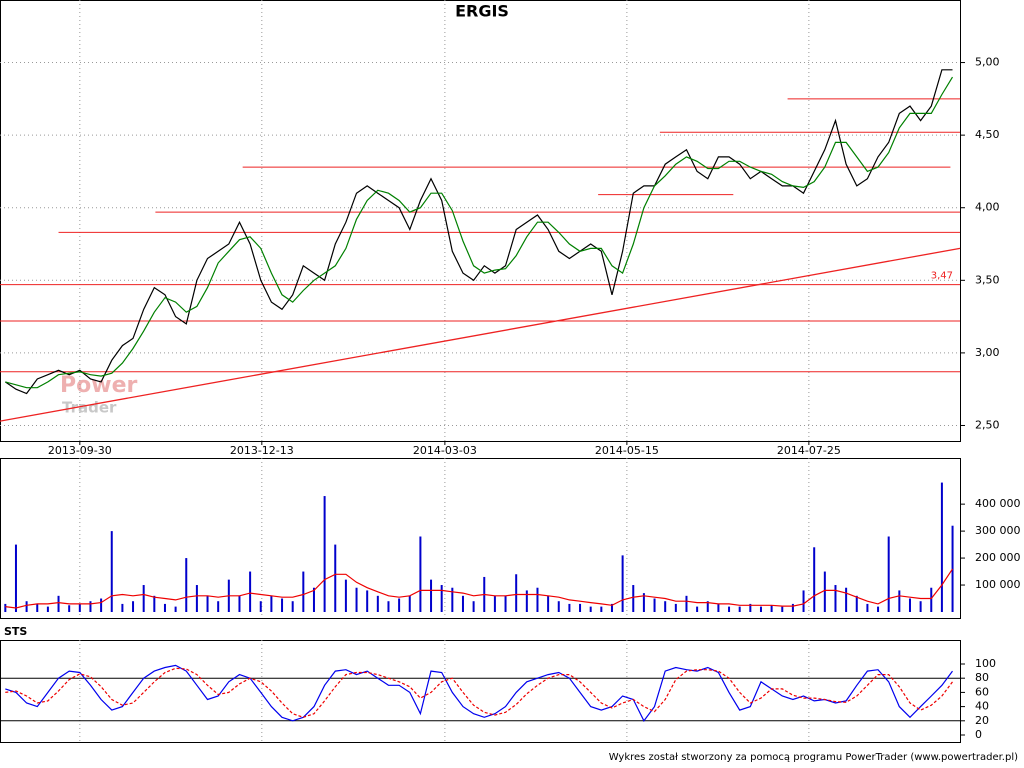 The height and width of the screenshot is (768, 1024). What do you see at coordinates (998, 530) in the screenshot?
I see `y-tick-label: 300 000` at bounding box center [998, 530].